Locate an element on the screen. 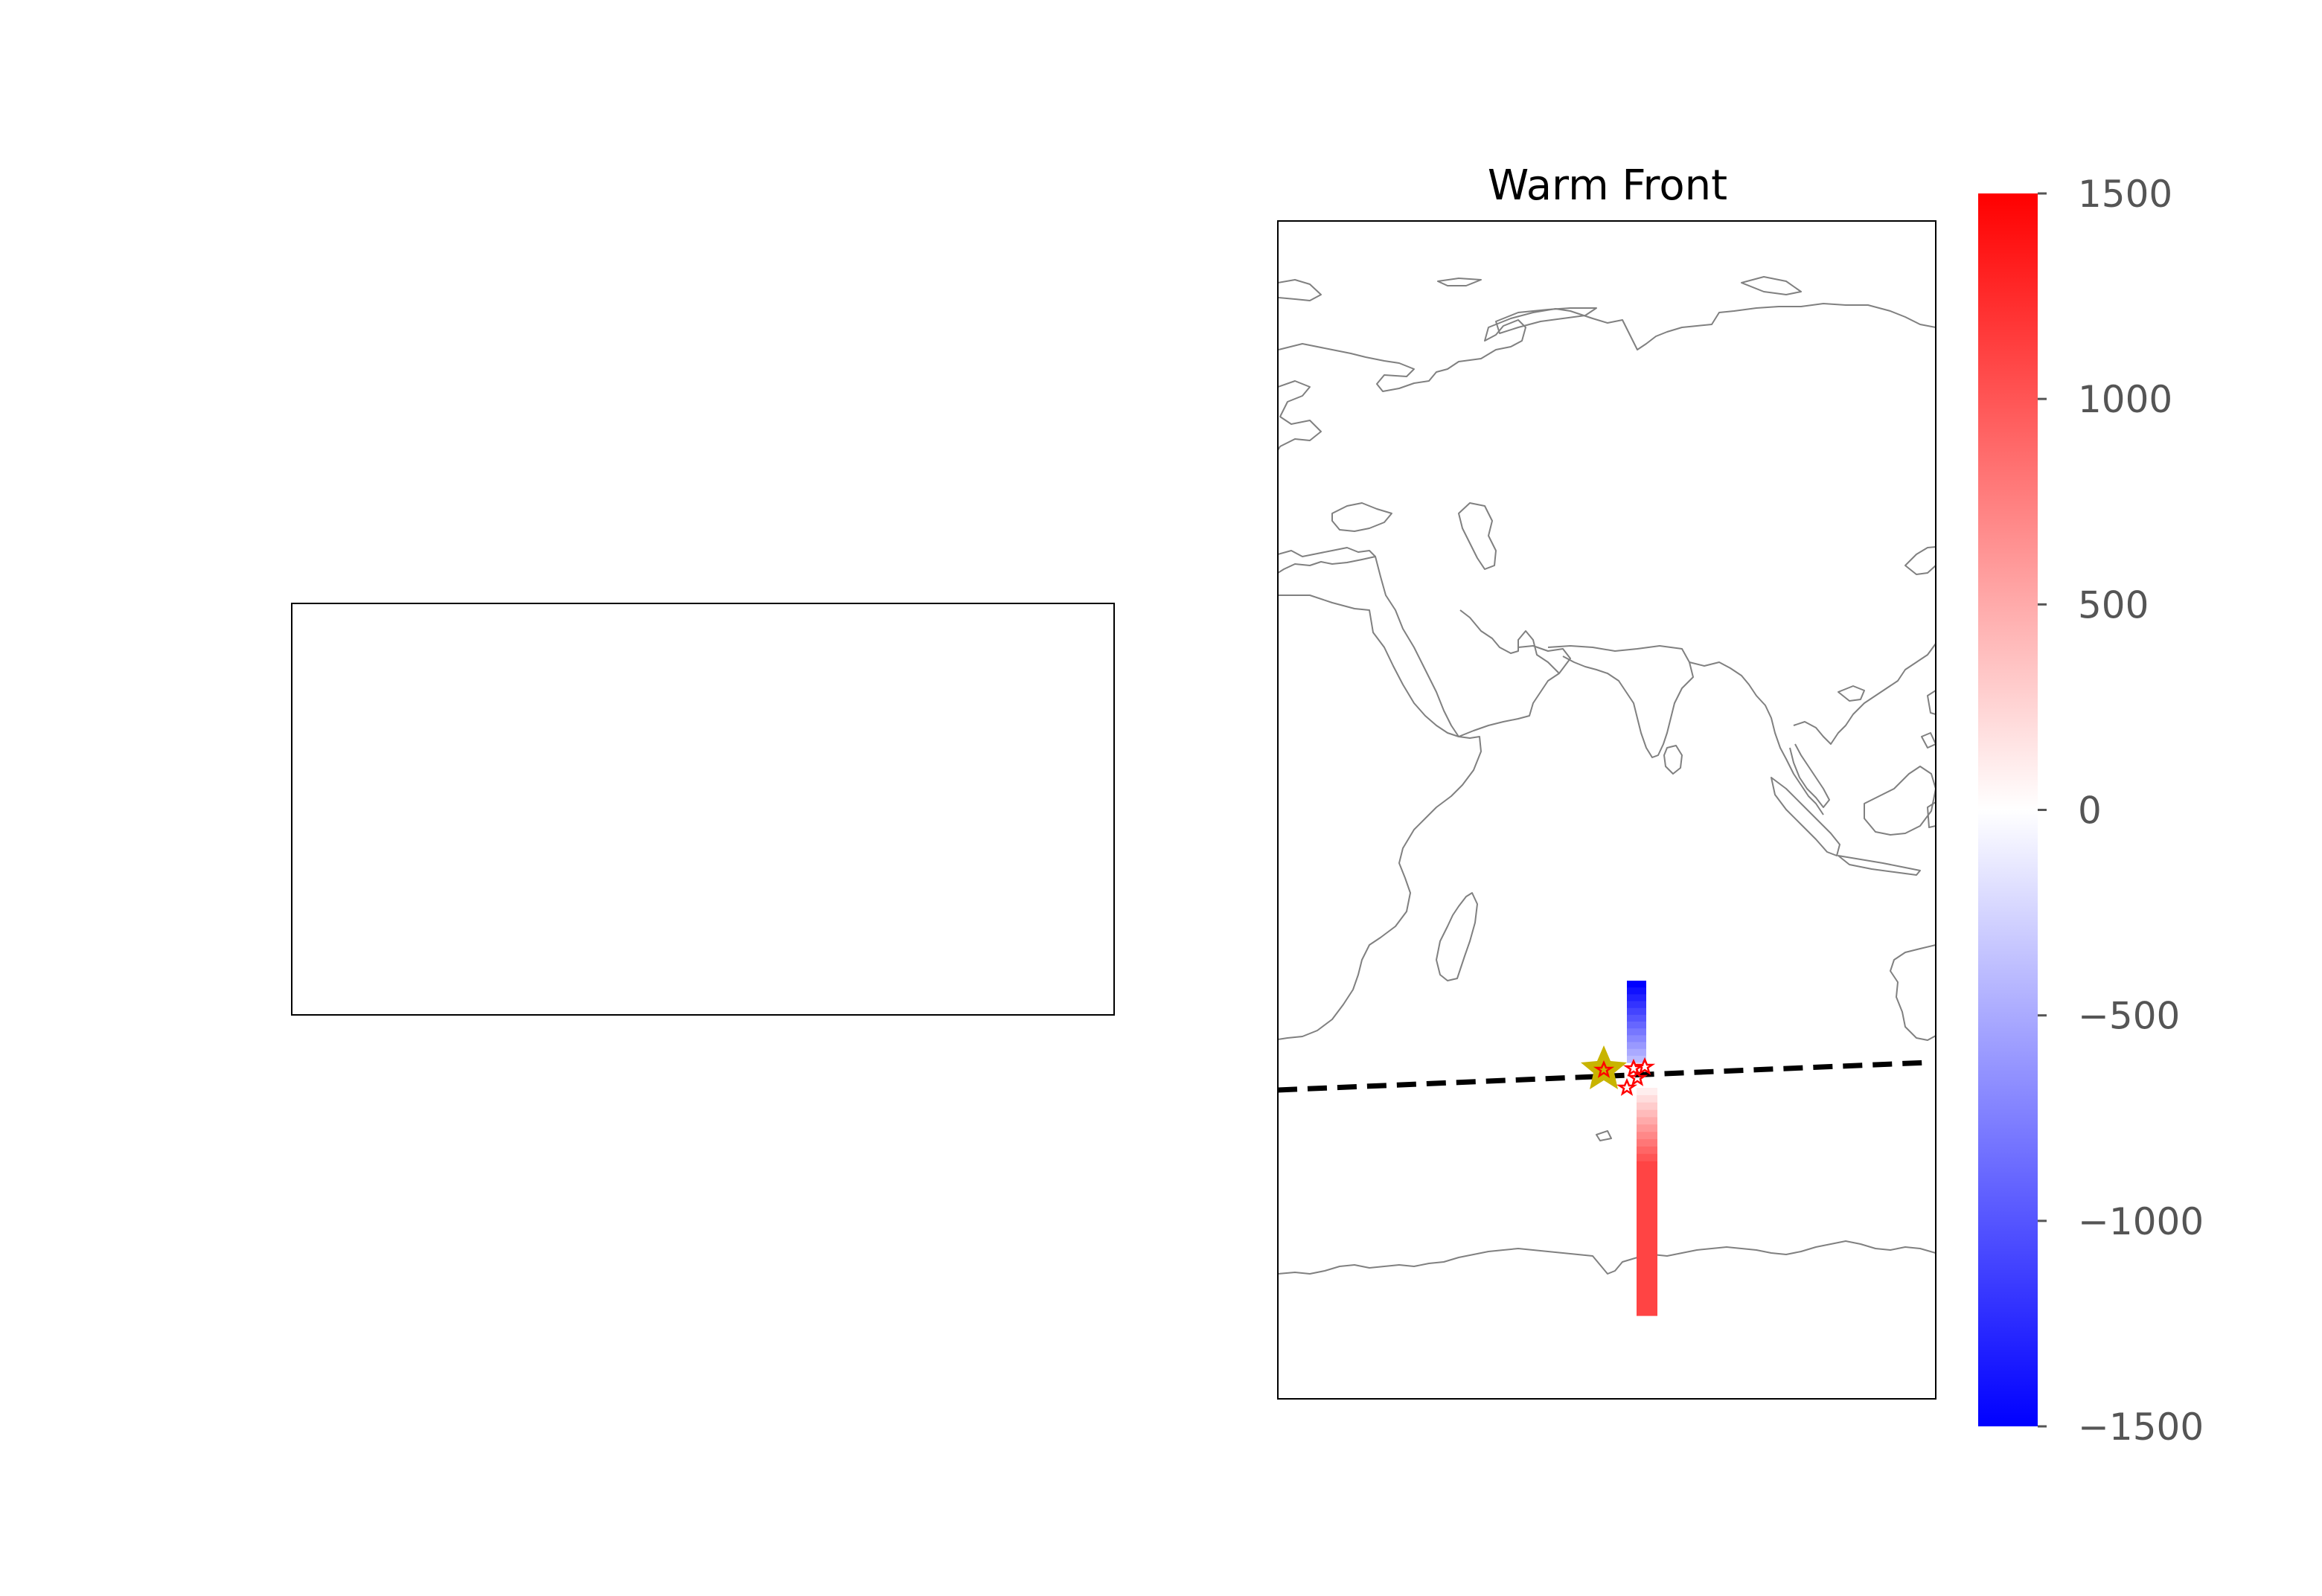 This screenshot has height=1596, width=2322. coastline-novaya-zemlya is located at coordinates (1546, 320).